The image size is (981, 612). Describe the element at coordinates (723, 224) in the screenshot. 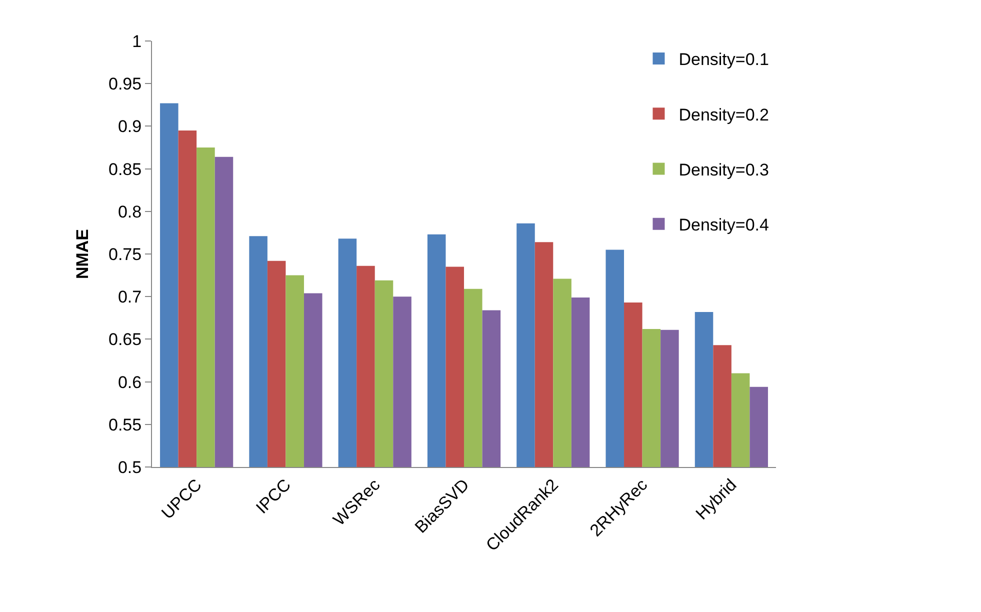

I see `legend-label: Density=0.4` at that location.